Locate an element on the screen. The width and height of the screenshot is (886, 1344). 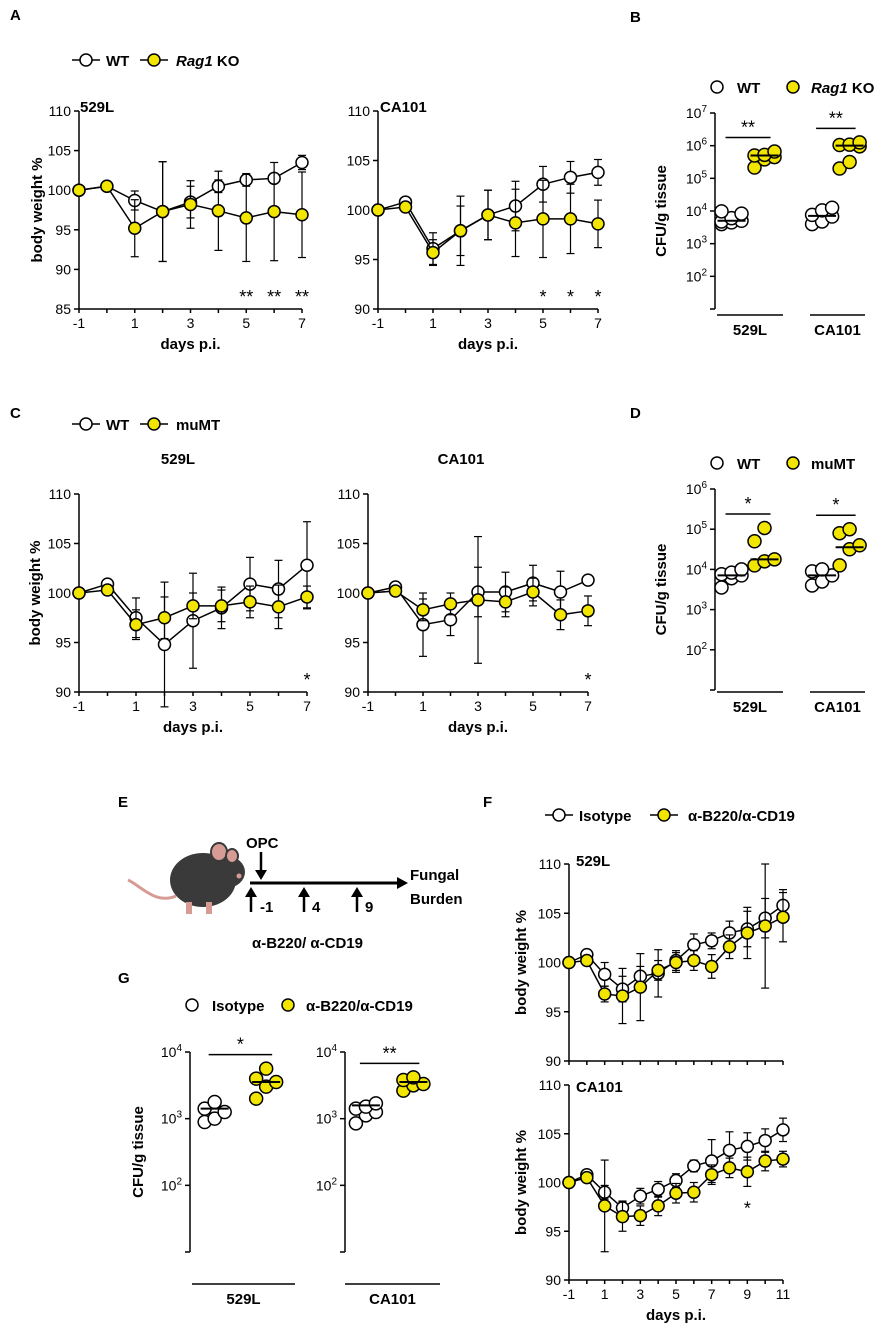
chart-title: CA101 is located at coordinates (599, 1087).